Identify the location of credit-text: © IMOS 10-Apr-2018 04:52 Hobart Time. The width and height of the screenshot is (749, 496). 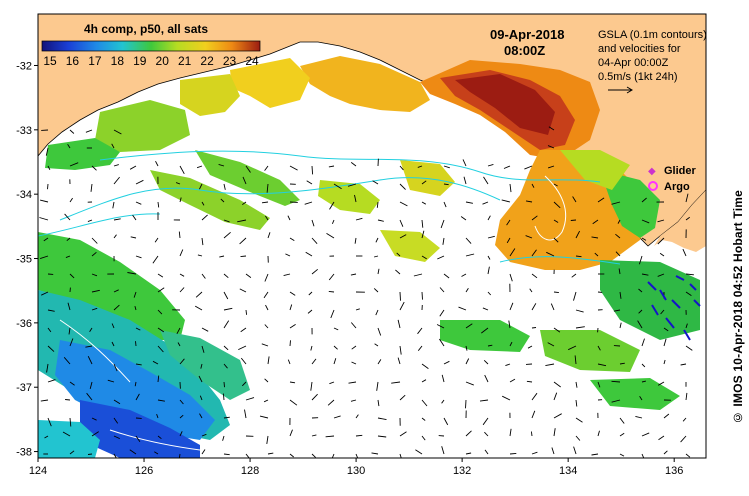
(738, 307).